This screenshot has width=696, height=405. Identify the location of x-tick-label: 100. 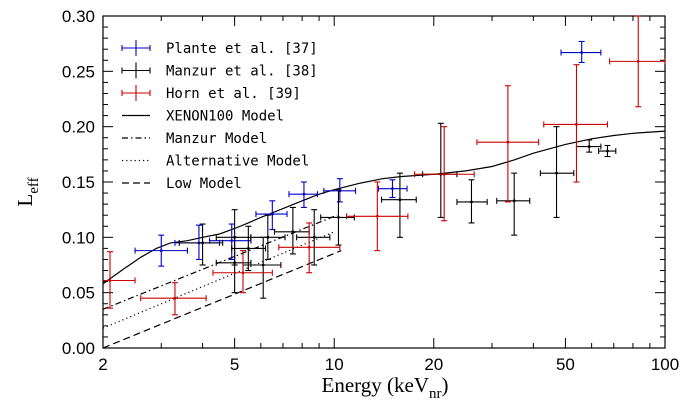
(665, 364).